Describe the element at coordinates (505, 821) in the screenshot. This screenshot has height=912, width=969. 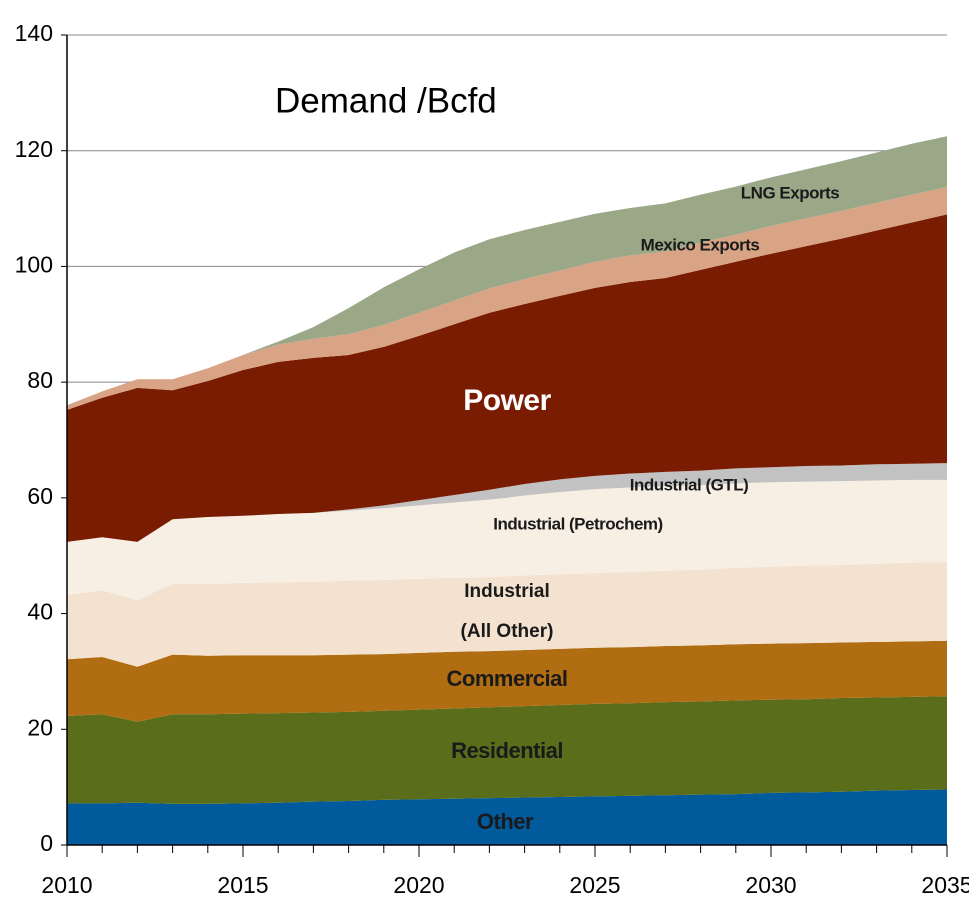
I see `series-label: Other` at that location.